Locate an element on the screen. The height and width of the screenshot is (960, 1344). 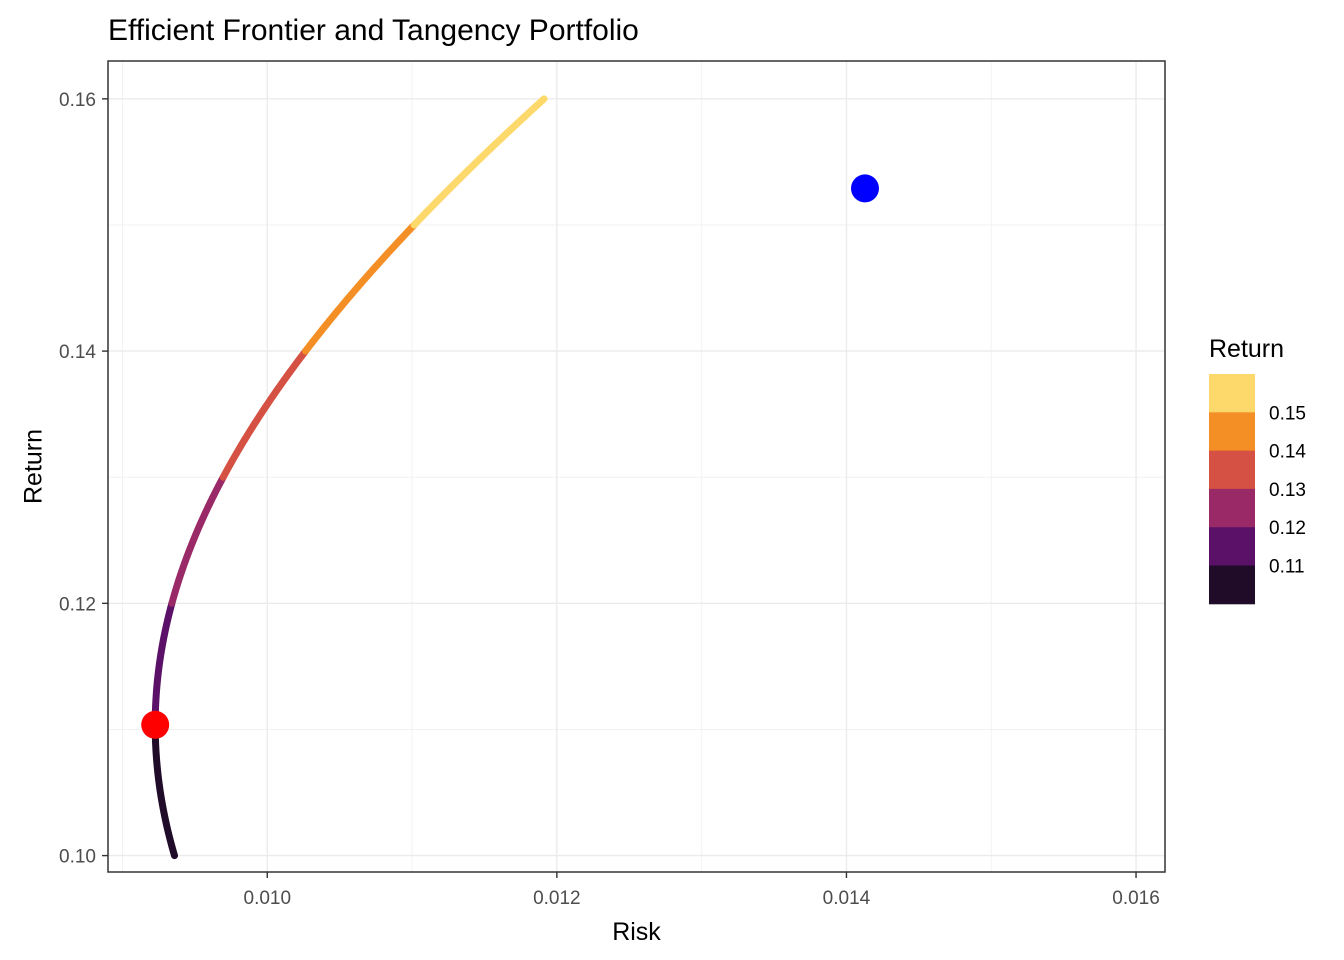
y-tick-label: 0.12 is located at coordinates (77, 604).